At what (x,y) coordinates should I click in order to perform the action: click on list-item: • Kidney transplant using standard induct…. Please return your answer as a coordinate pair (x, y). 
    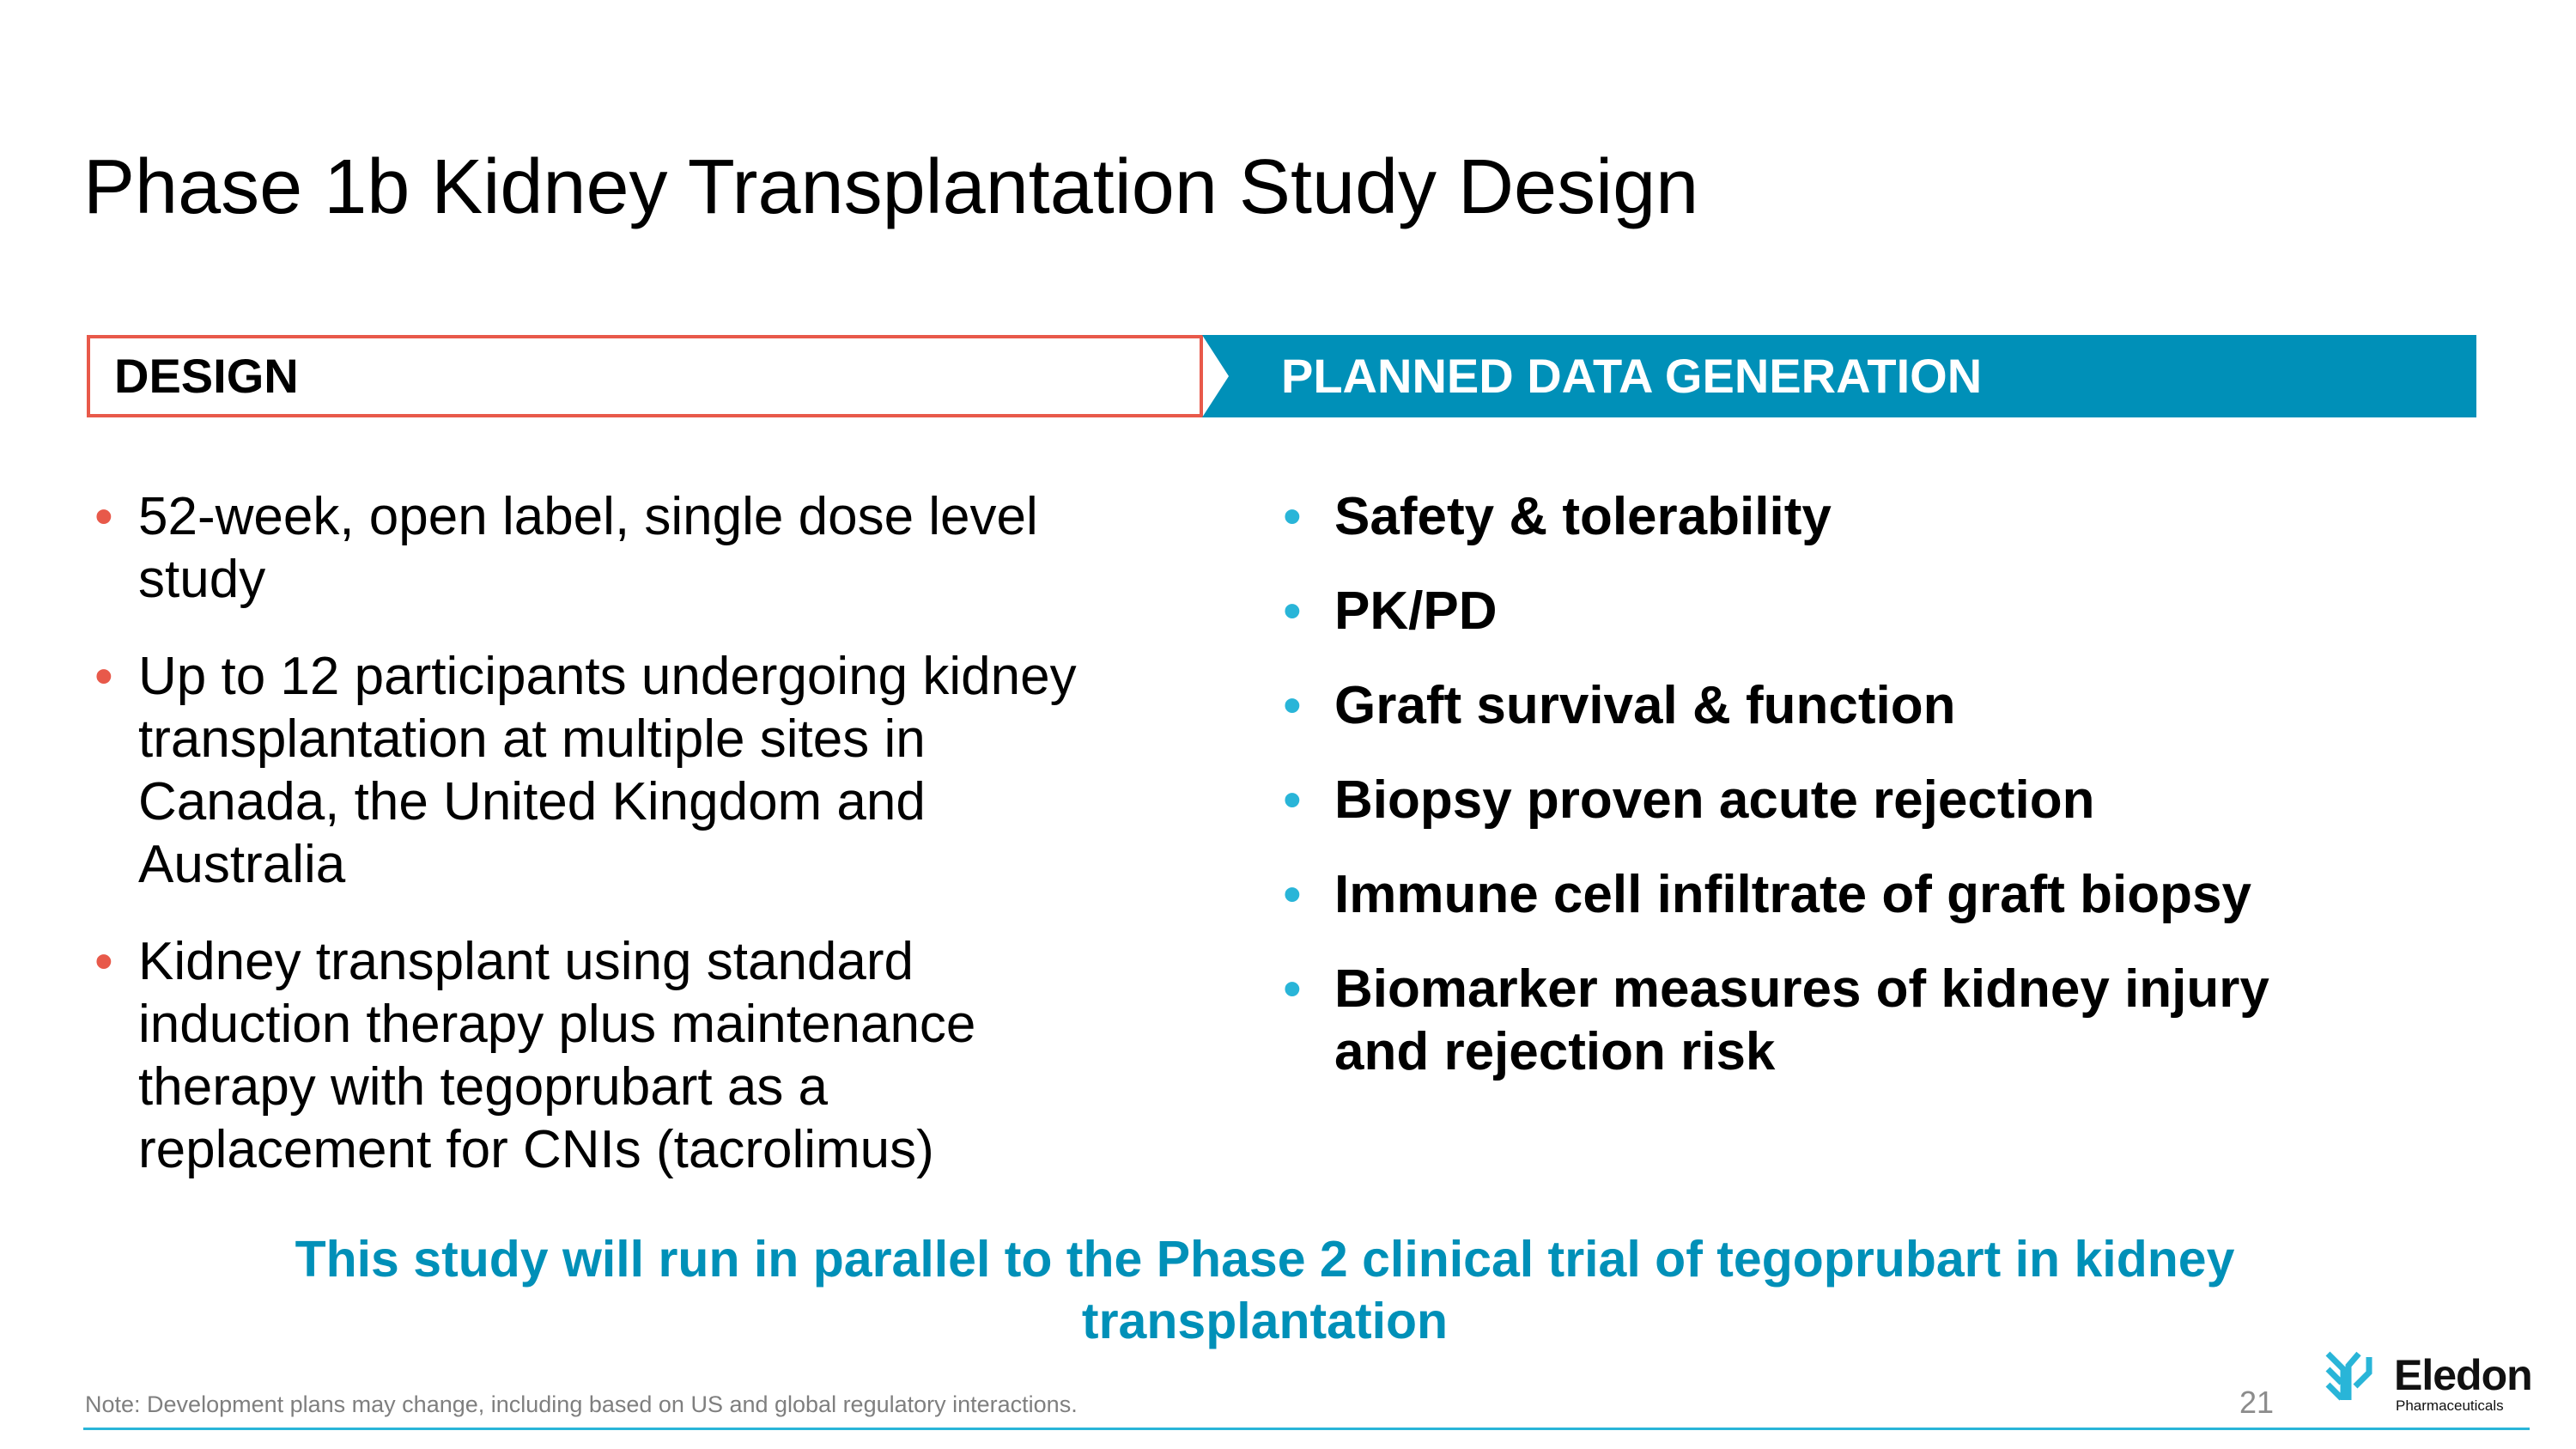
    Looking at the image, I should click on (535, 1055).